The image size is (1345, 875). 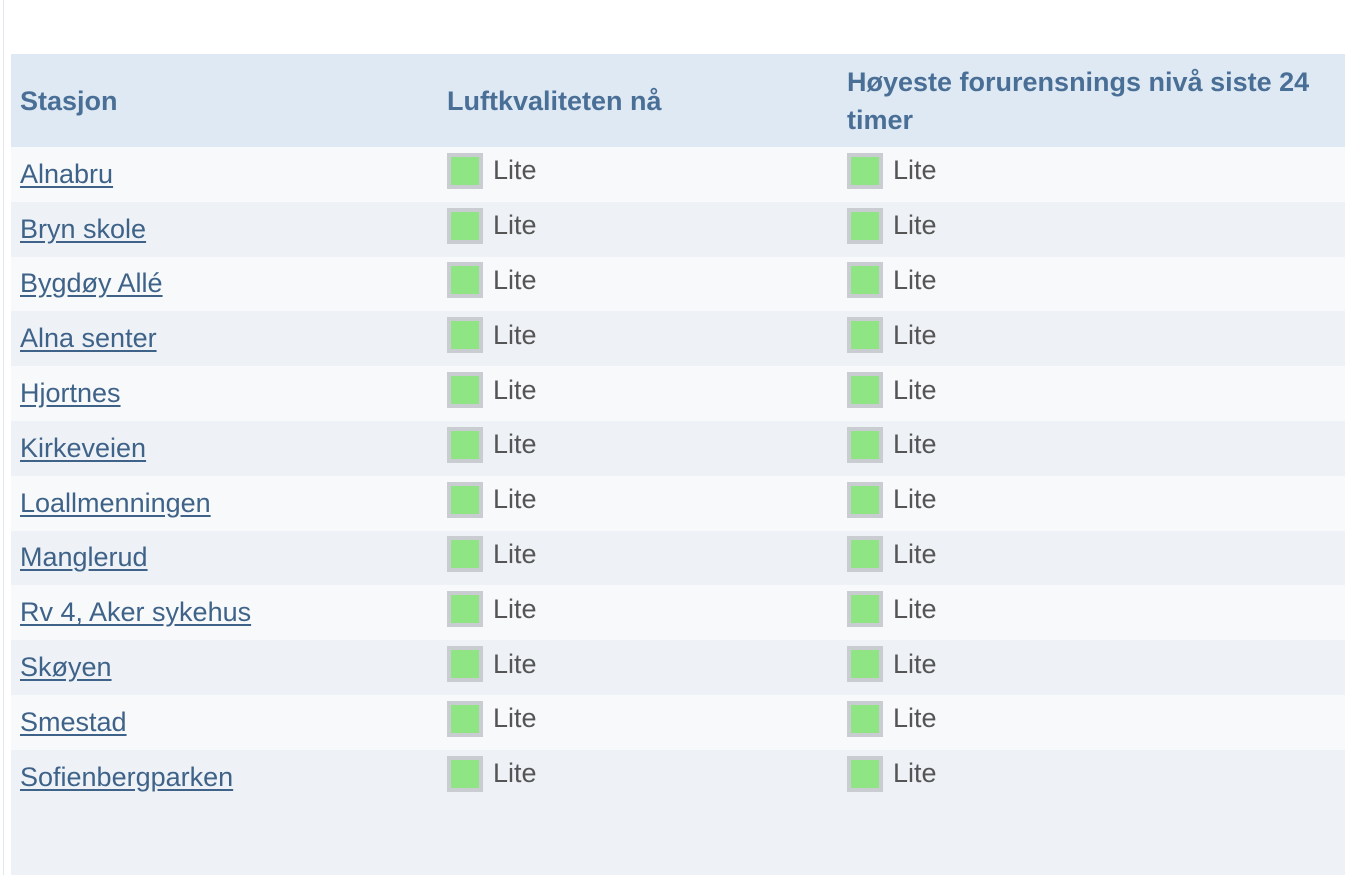 What do you see at coordinates (115, 502) in the screenshot?
I see `station-link: Loallmenningen` at bounding box center [115, 502].